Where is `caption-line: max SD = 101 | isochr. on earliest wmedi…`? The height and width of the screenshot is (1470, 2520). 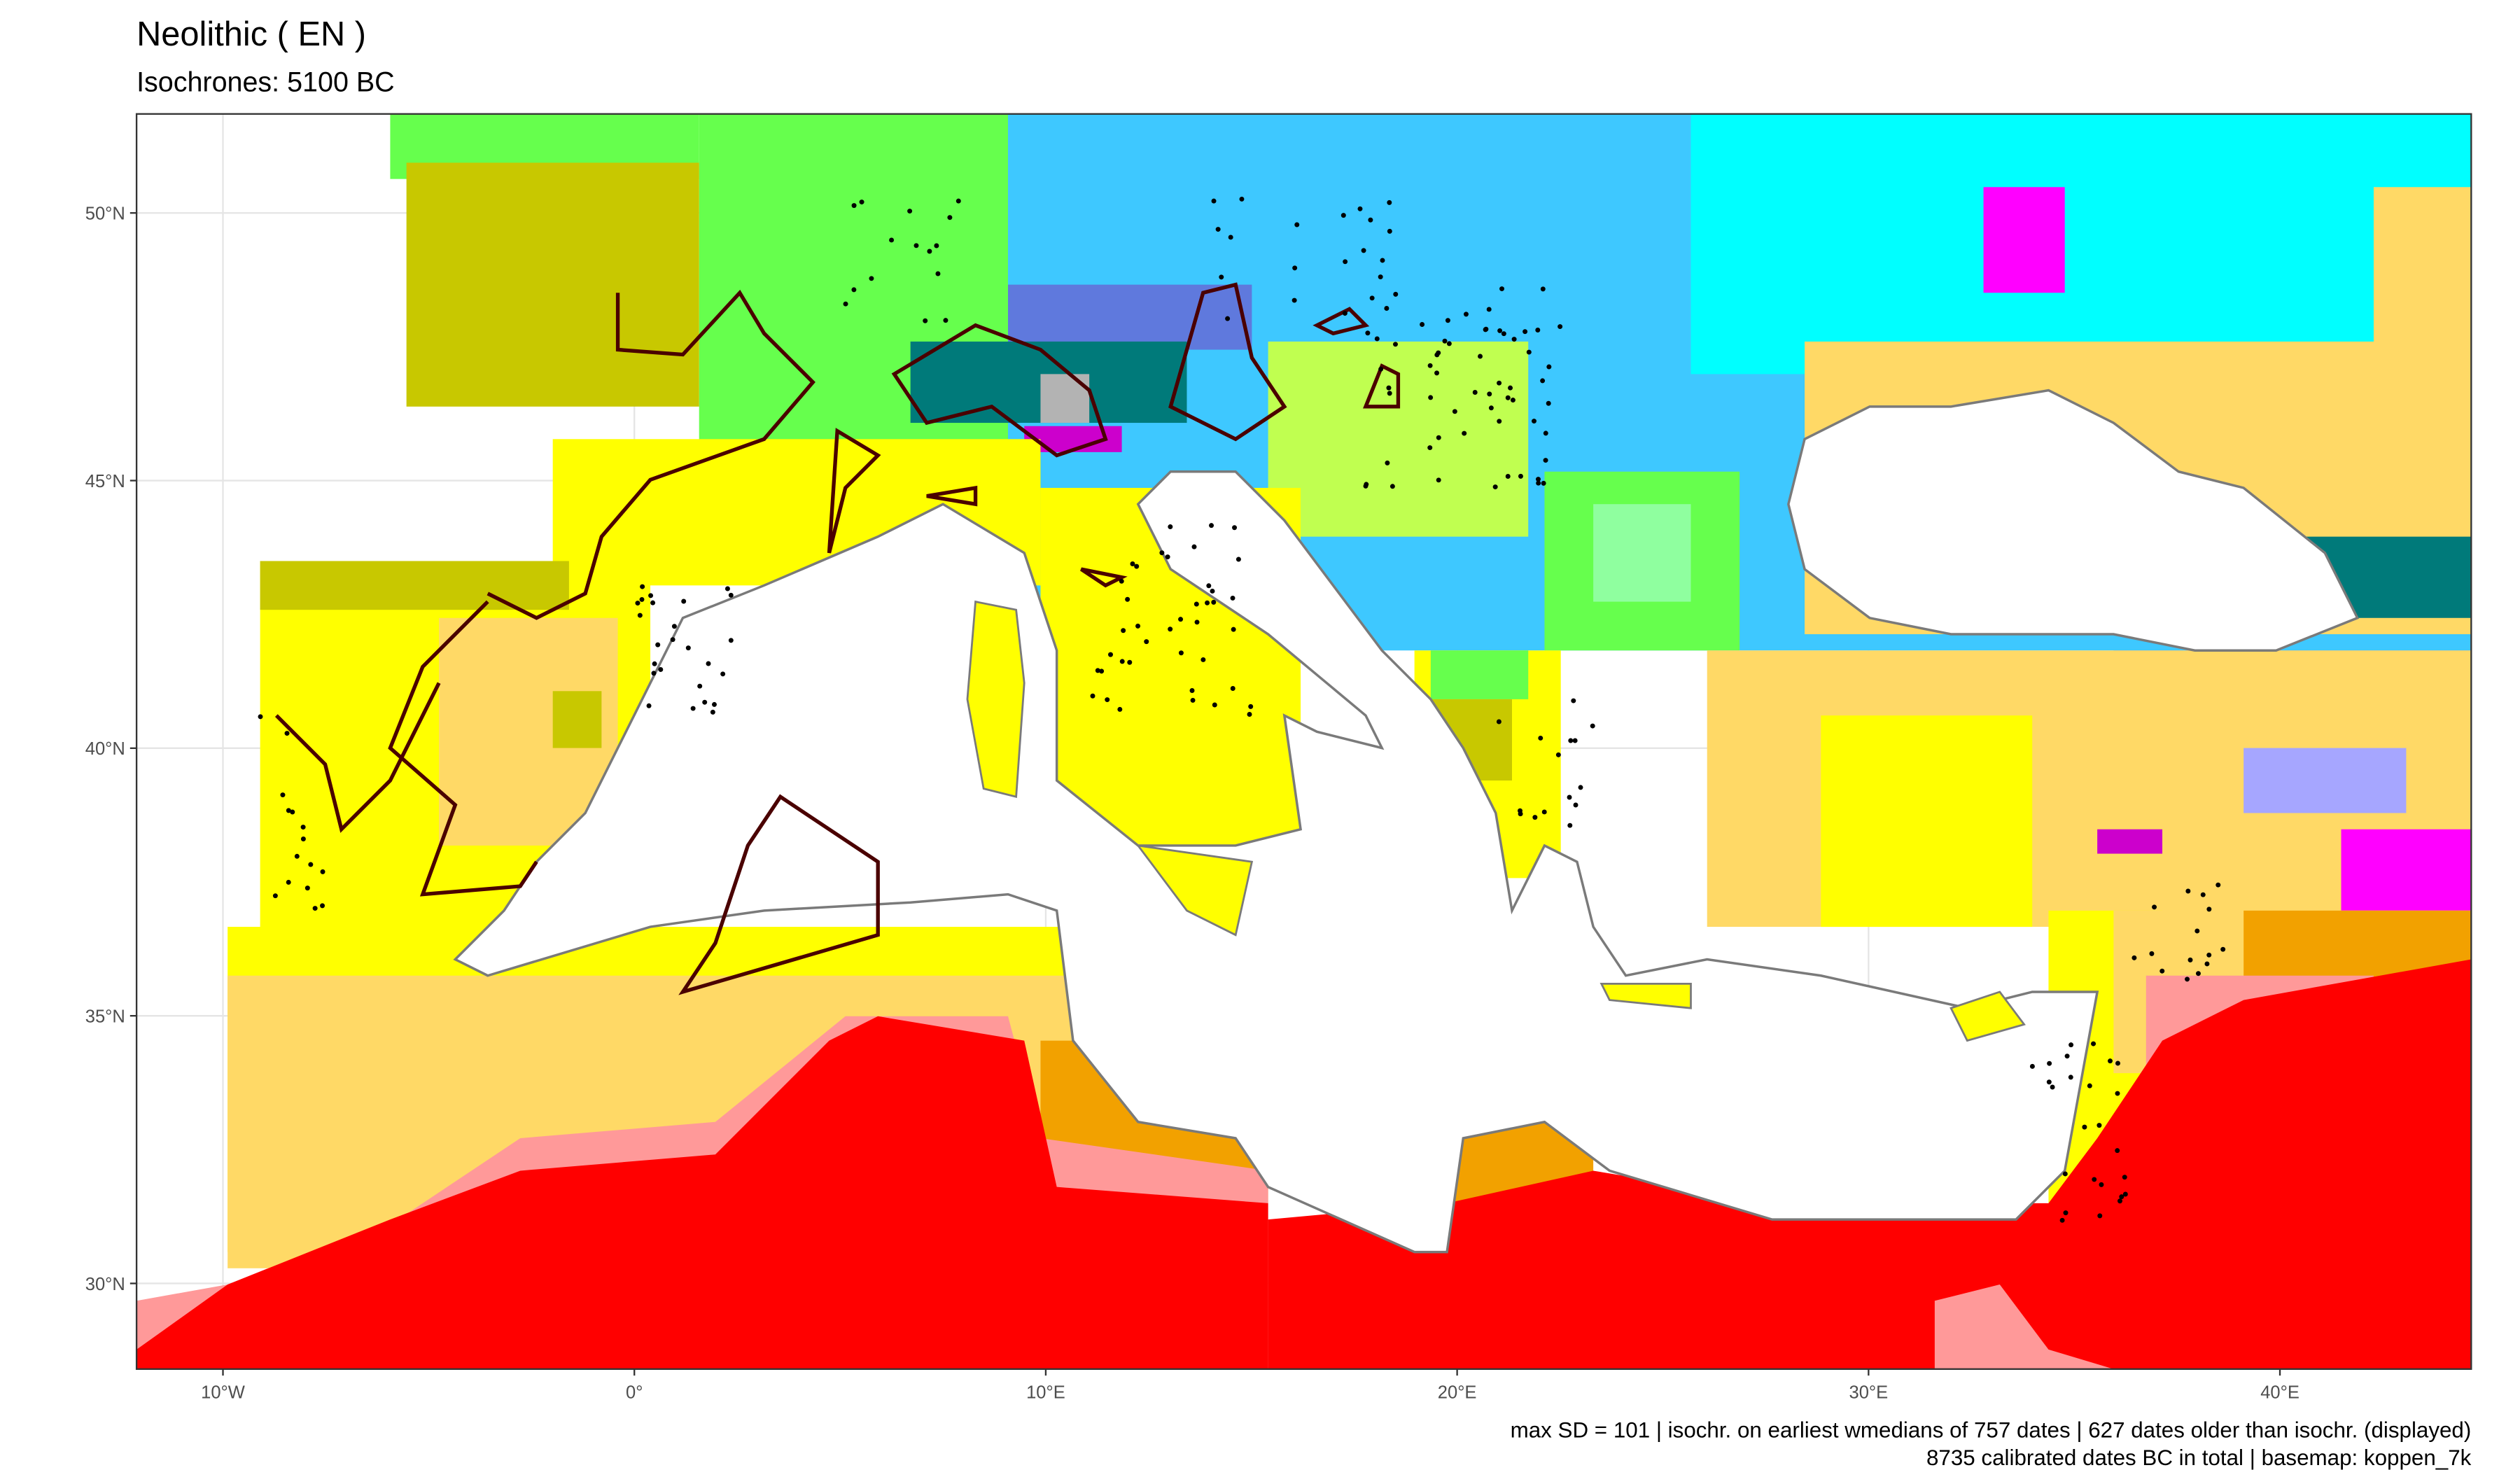
caption-line: max SD = 101 | isochr. on earliest wmedi… is located at coordinates (1991, 1430).